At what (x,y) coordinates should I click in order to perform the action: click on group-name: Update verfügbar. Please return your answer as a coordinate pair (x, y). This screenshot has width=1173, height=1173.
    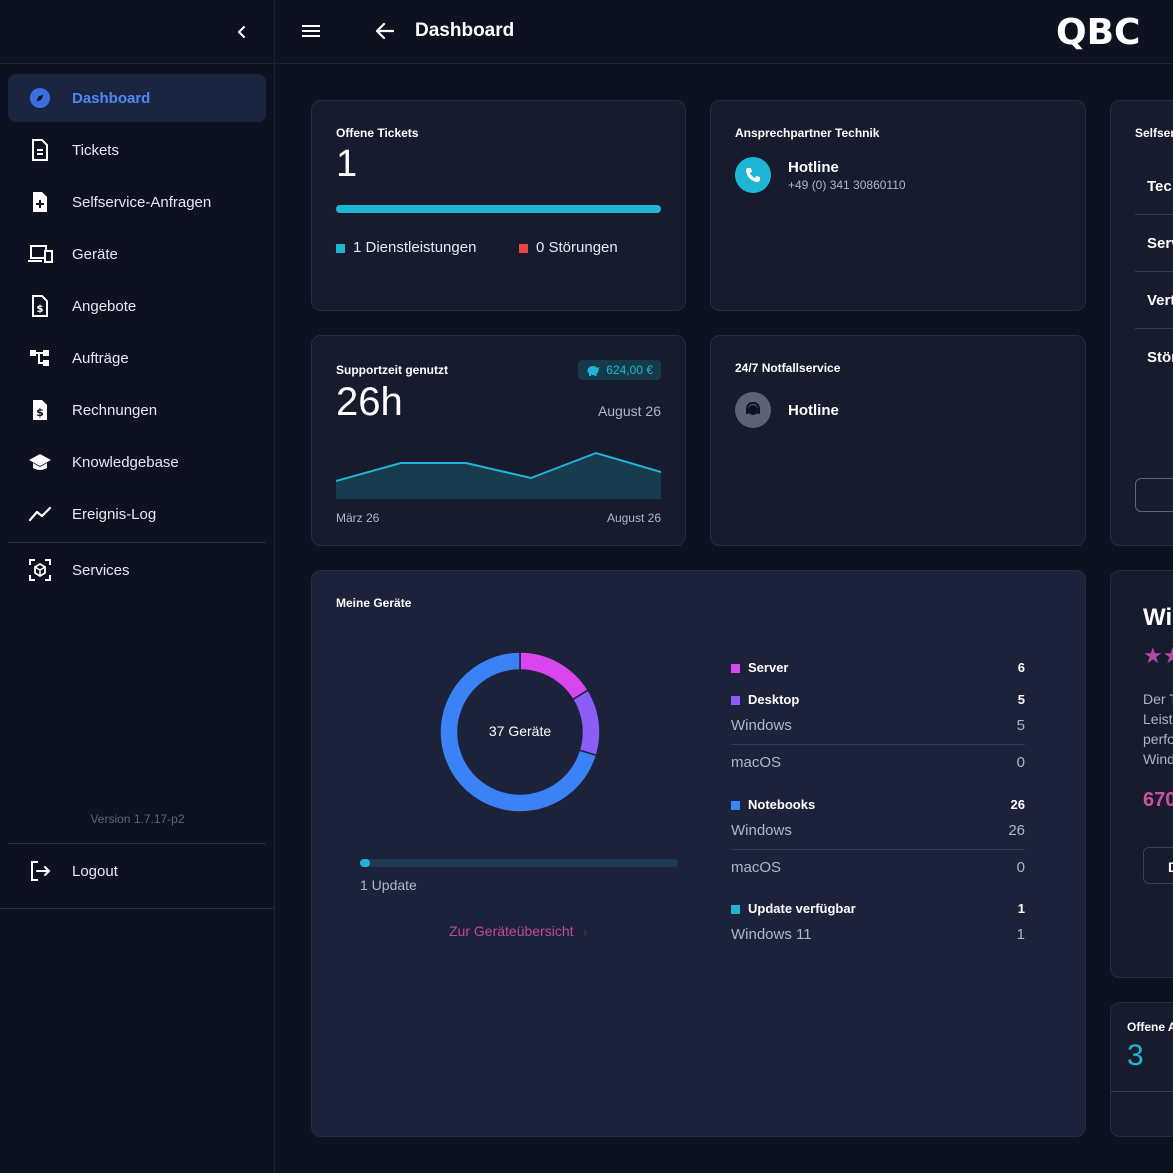
    Looking at the image, I should click on (802, 908).